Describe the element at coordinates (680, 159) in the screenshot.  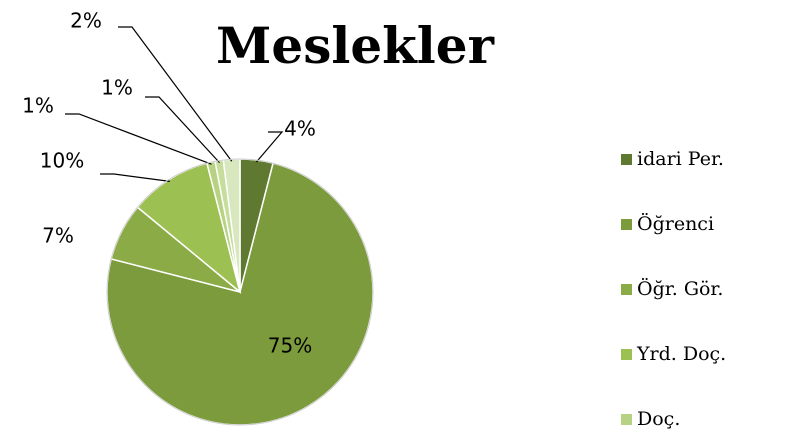
I see `legend-label: idari Per.` at that location.